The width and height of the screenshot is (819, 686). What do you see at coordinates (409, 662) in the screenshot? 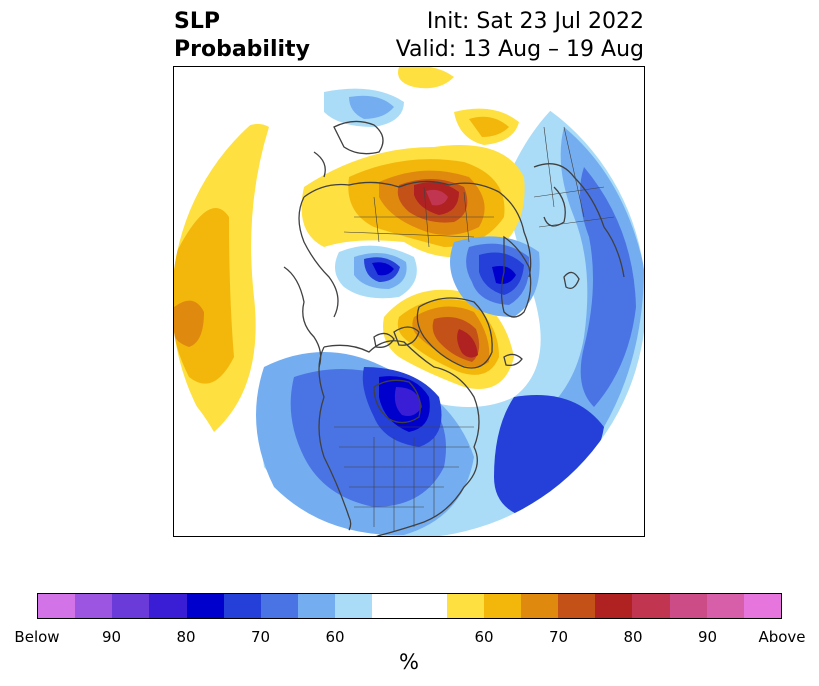
I see `colorbar-unit-label: %` at bounding box center [409, 662].